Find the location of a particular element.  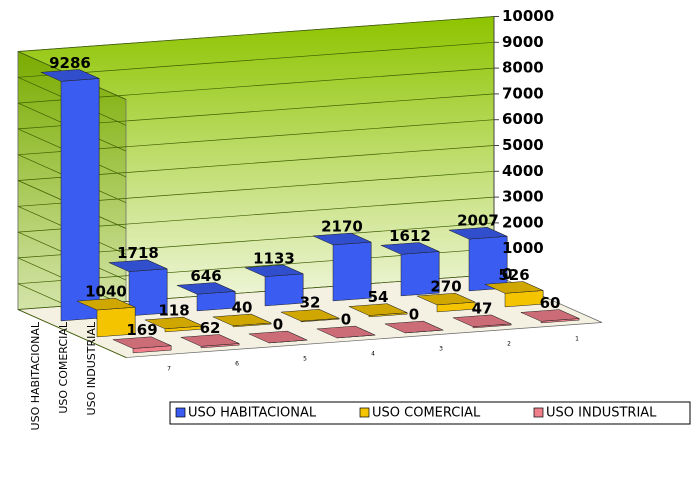

depth-label: USO HABITACIONAL is located at coordinates (35, 375).